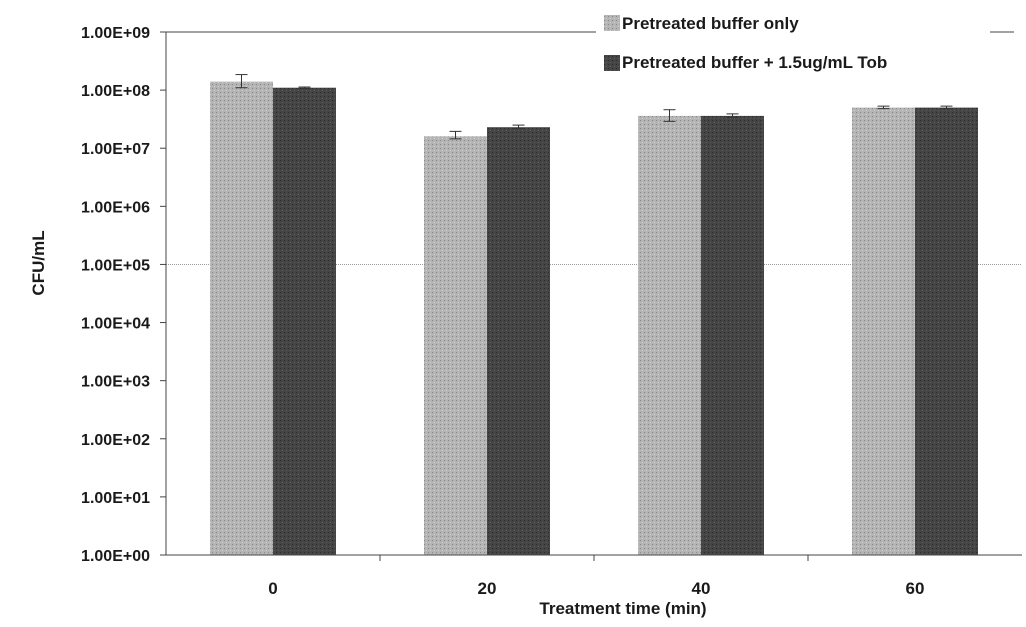 This screenshot has height=627, width=1026. I want to click on legend-label-series-1: Pretreated buffer only, so click(710, 23).